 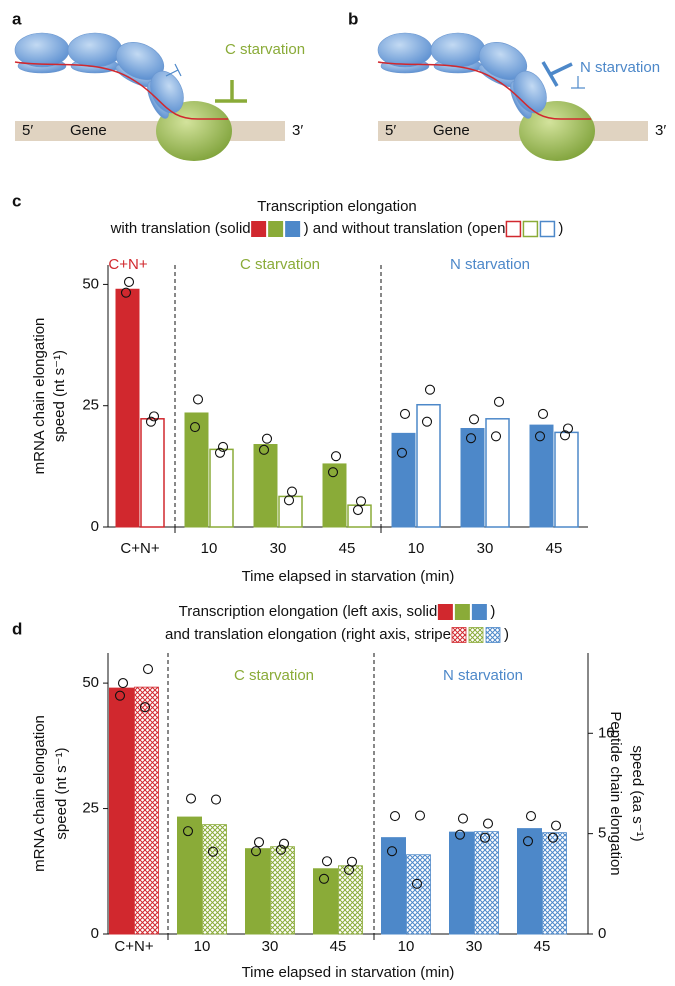 I want to click on y2-axis-label: speed (aa s⁻¹), so click(x=637, y=793).